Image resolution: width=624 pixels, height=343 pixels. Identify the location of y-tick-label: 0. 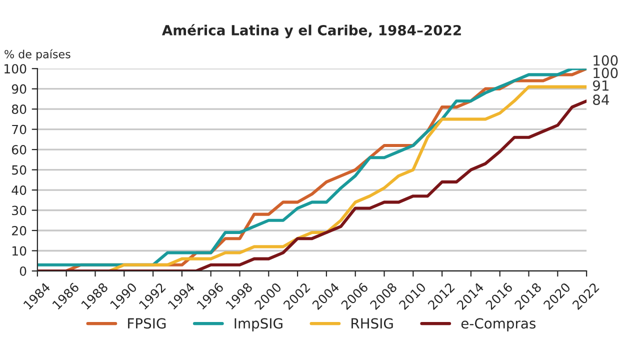
(23, 271).